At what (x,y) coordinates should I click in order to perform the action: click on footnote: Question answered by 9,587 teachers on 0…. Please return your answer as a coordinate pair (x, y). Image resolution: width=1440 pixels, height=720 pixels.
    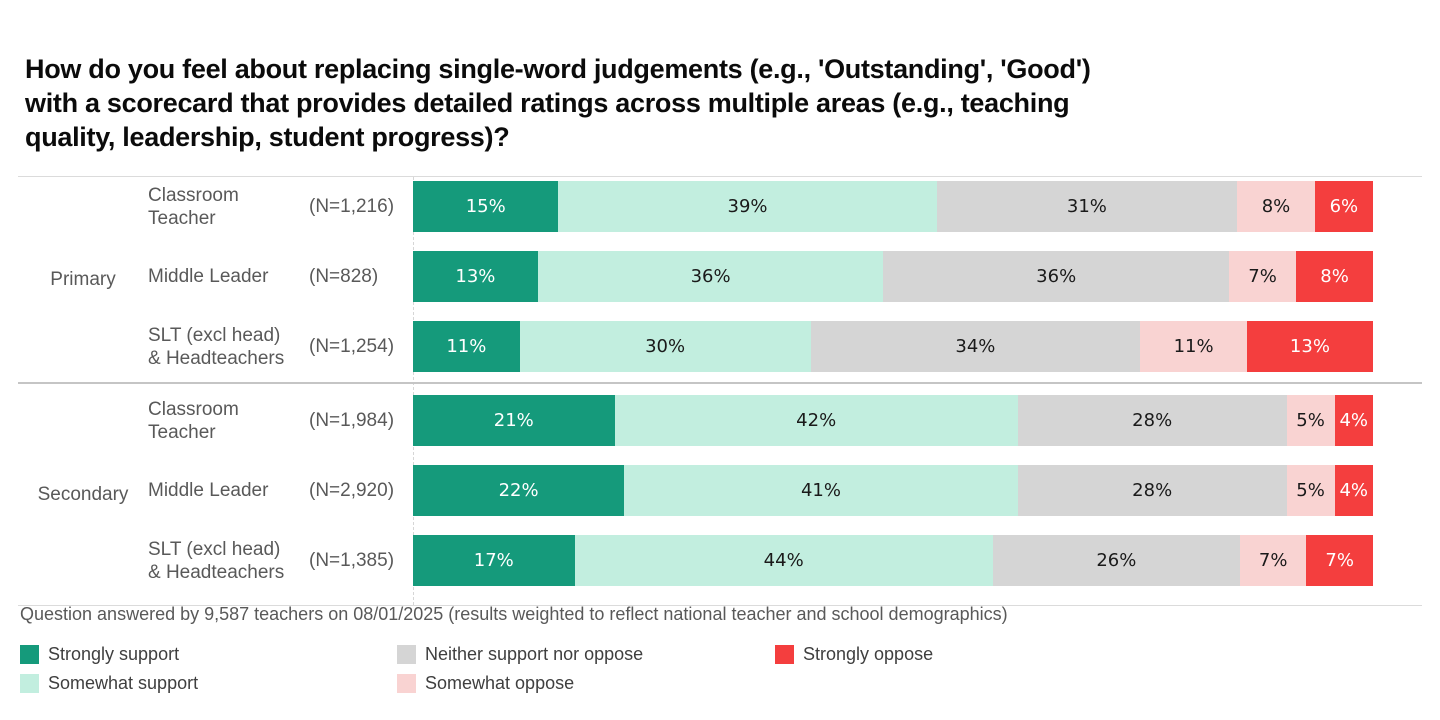
    Looking at the image, I should click on (514, 614).